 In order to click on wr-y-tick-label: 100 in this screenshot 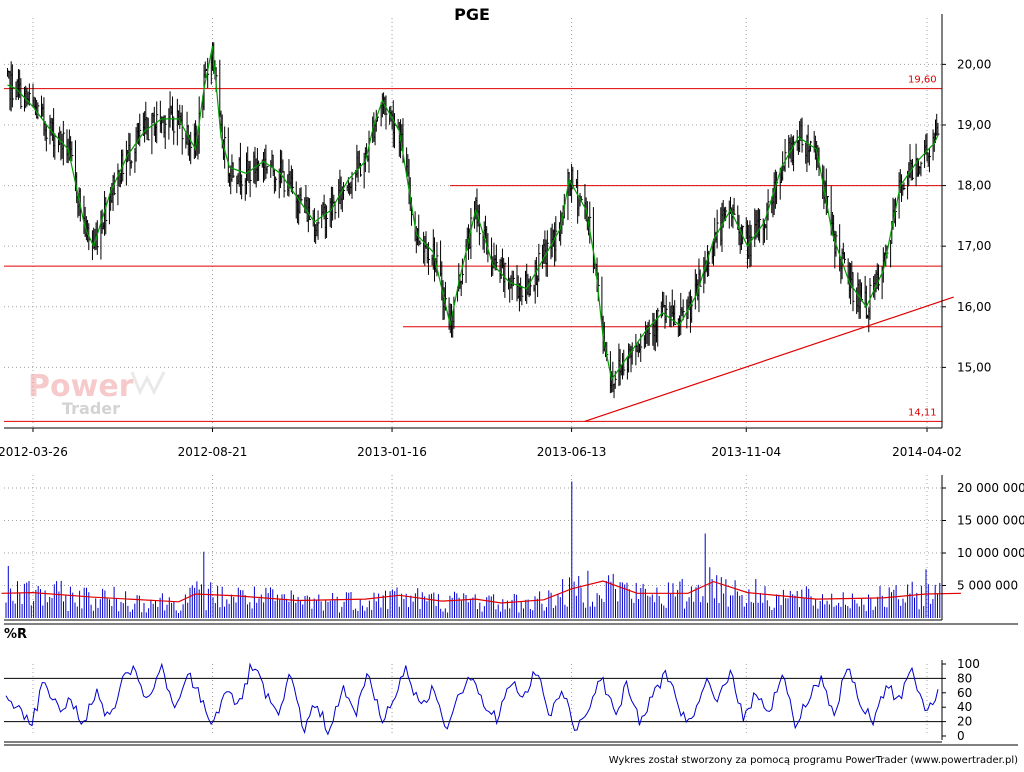, I will do `click(968, 664)`.